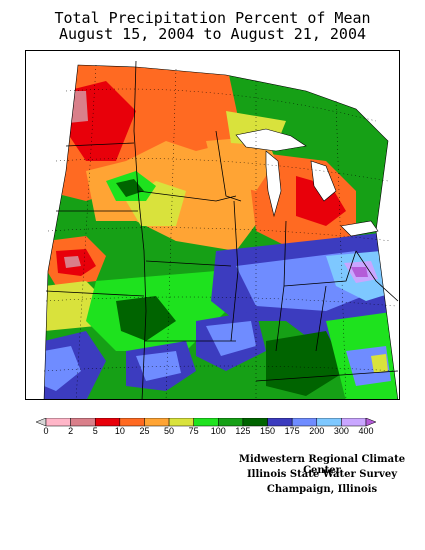 The width and height of the screenshot is (425, 550). Describe the element at coordinates (41, 422) in the screenshot. I see `legend-arrow-low` at that location.